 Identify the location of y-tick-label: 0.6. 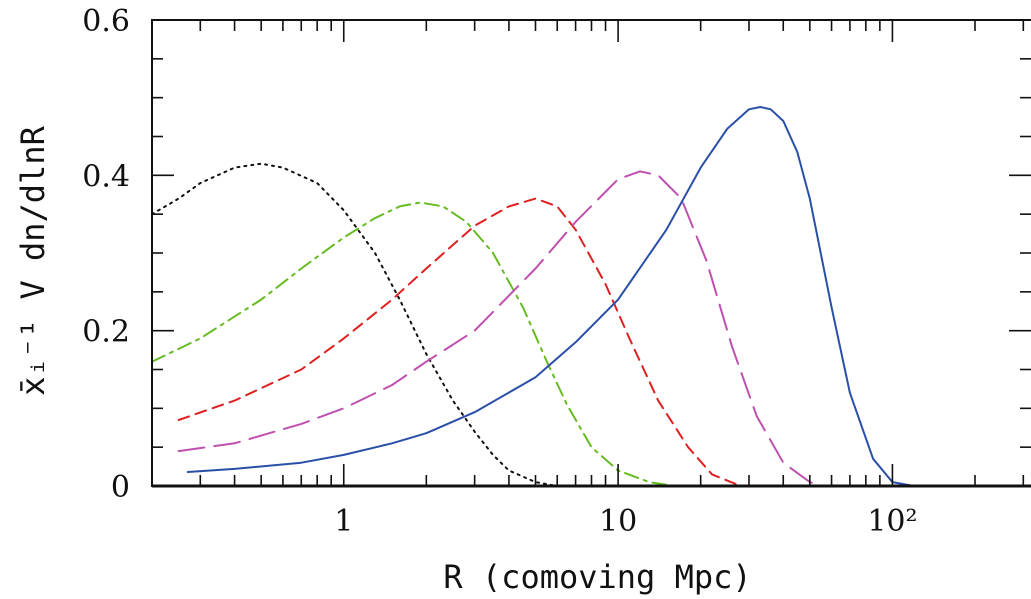
(106, 21).